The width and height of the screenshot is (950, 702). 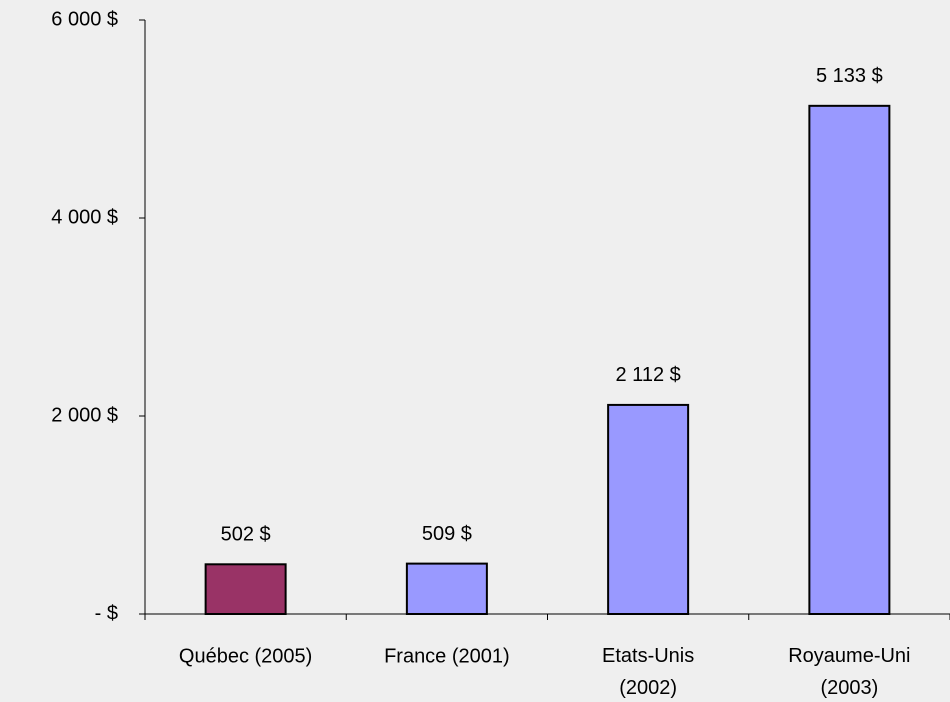 I want to click on y-tick-label: 4 000 $, so click(x=84, y=217).